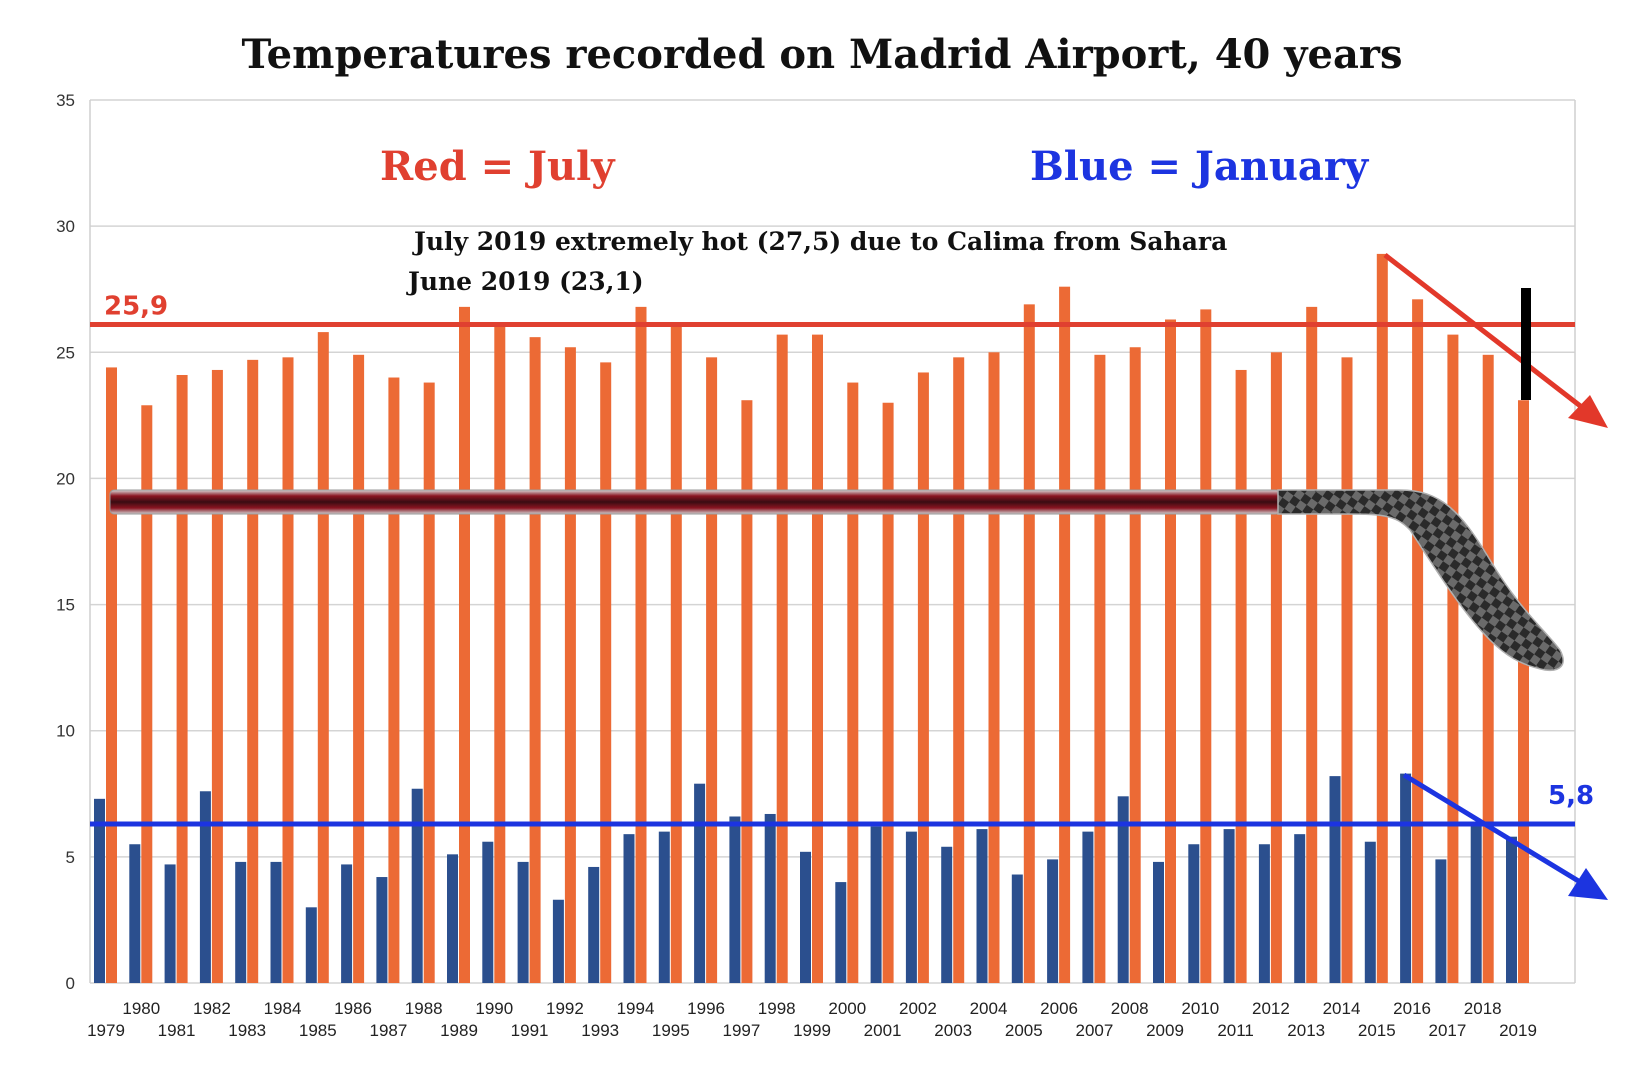 This screenshot has width=1635, height=1080. What do you see at coordinates (1300, 908) in the screenshot?
I see `bar-january-2013` at bounding box center [1300, 908].